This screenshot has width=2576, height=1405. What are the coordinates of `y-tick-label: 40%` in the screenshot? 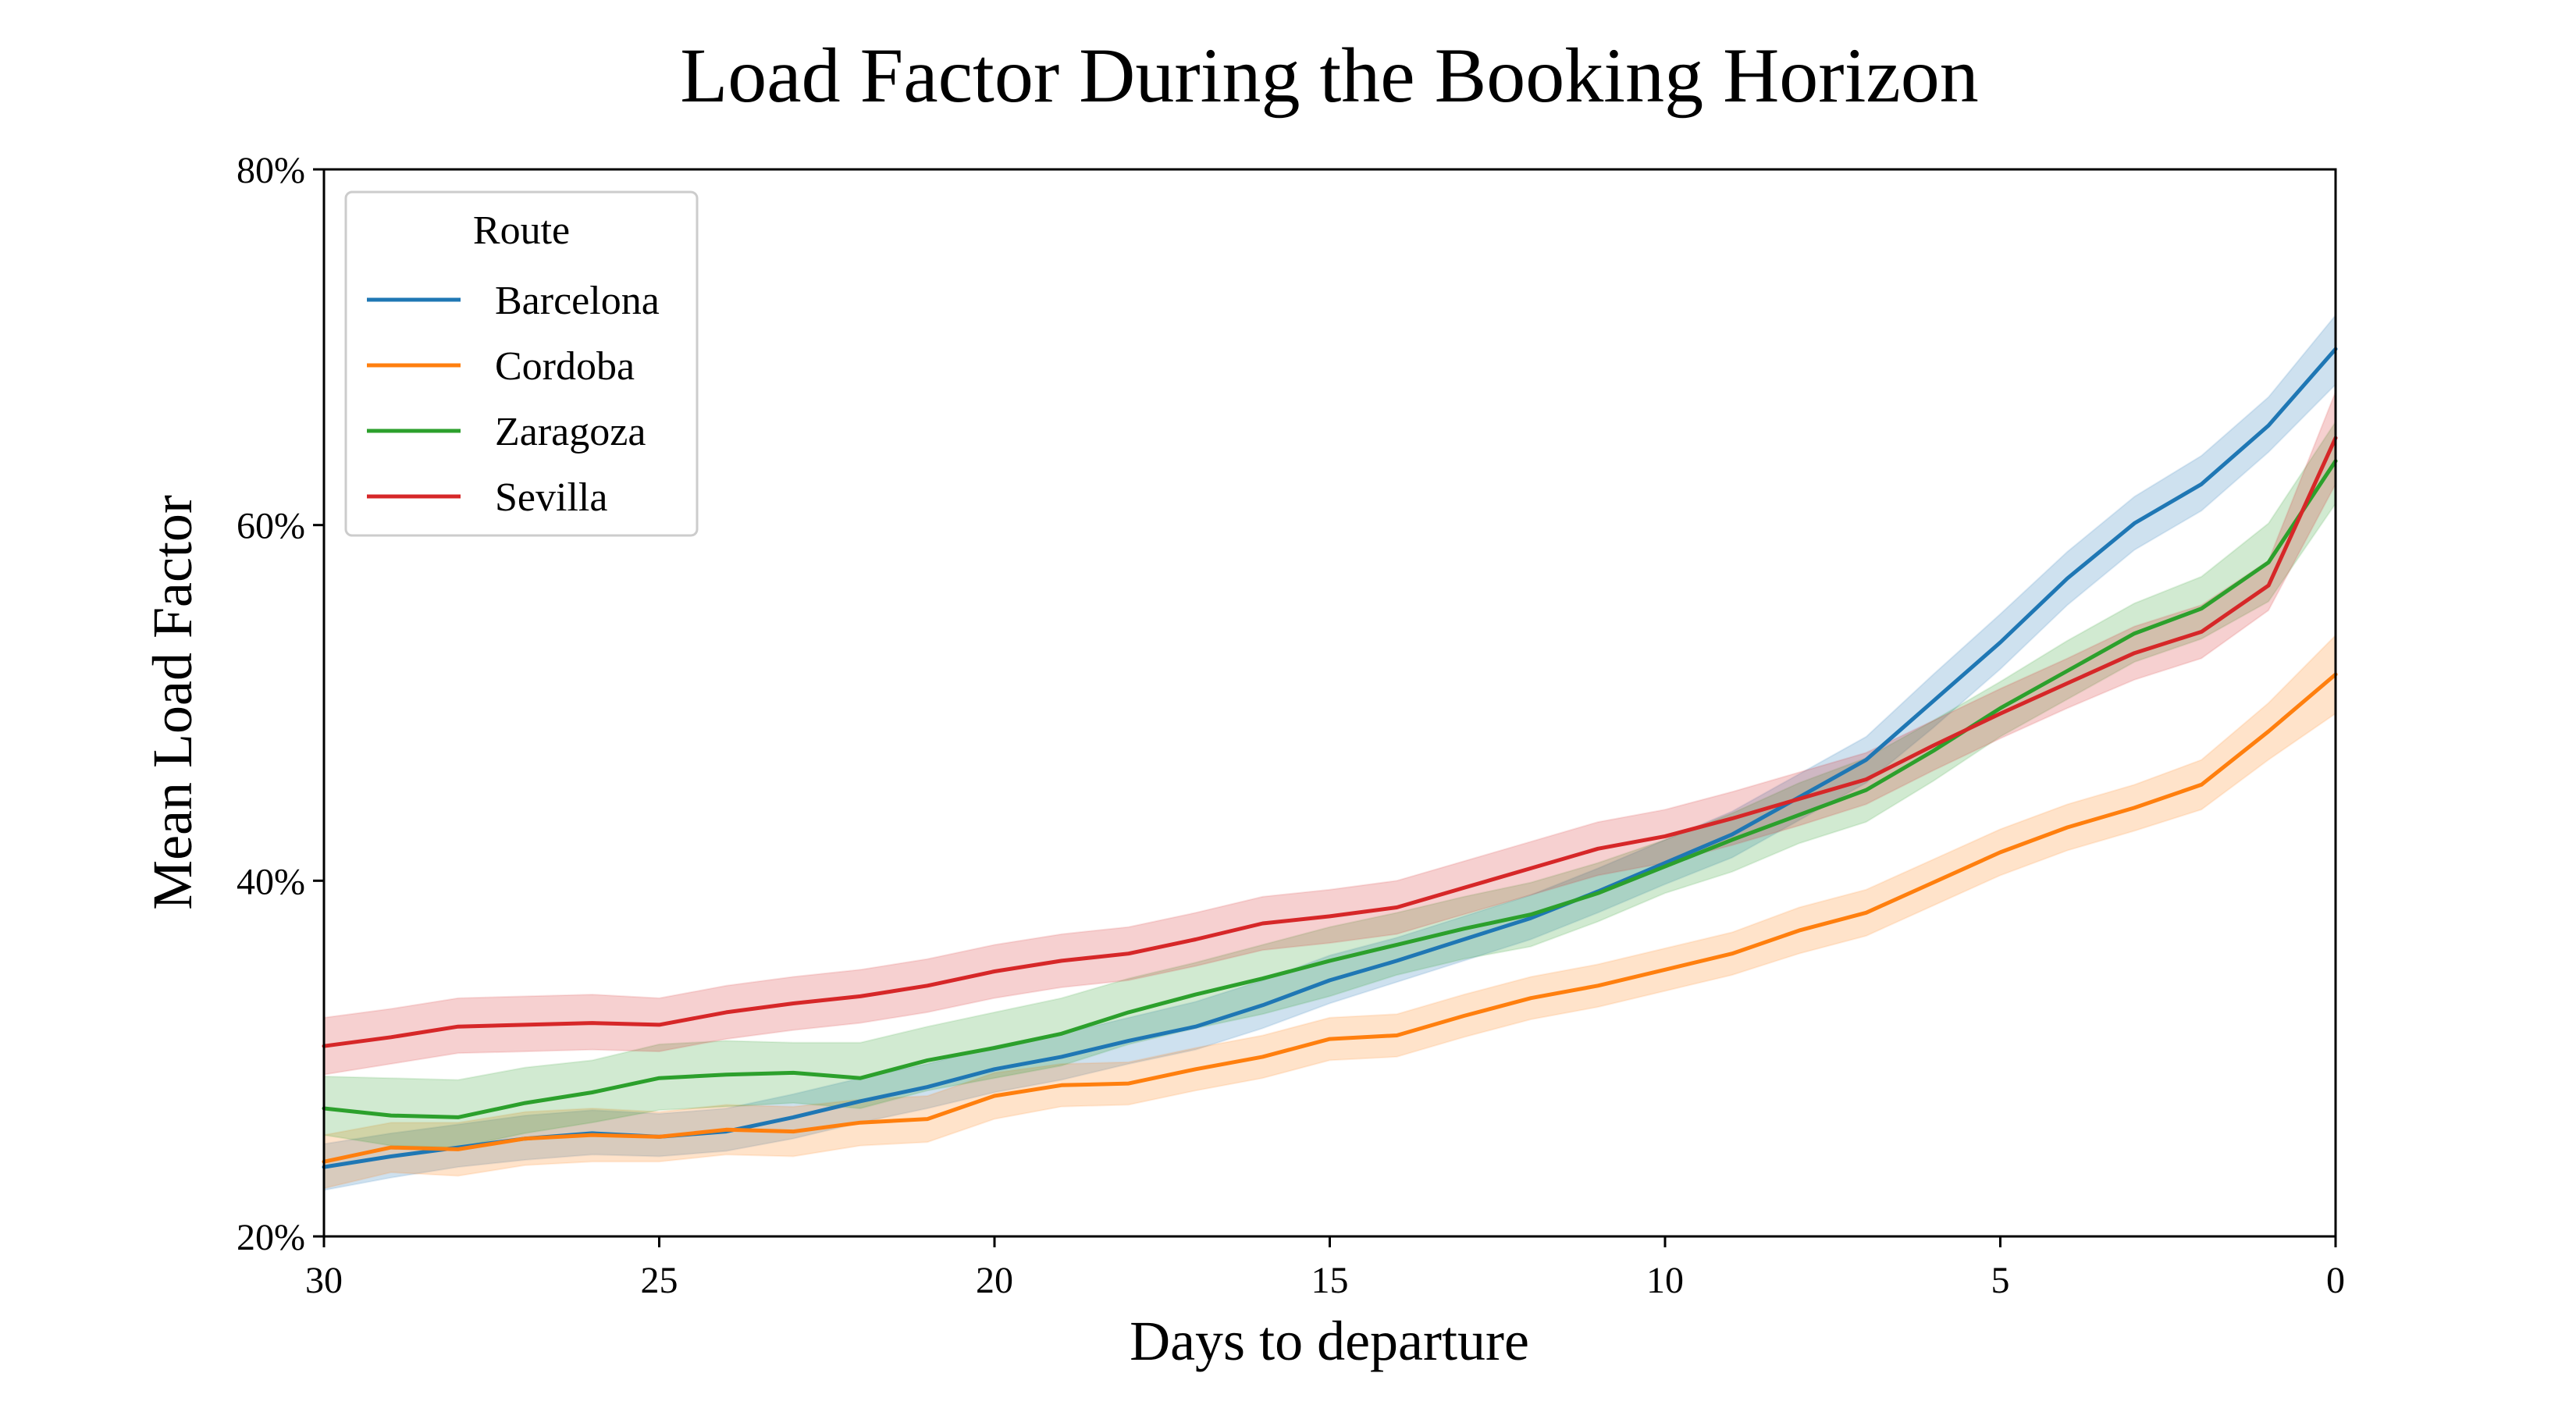 It's located at (271, 882).